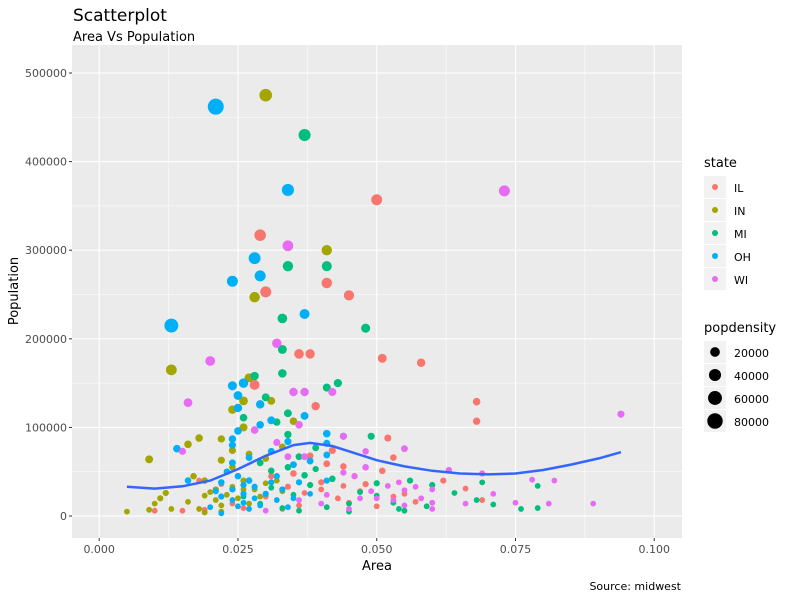 Image resolution: width=800 pixels, height=600 pixels. I want to click on chart-title: Scatterplot, so click(120, 16).